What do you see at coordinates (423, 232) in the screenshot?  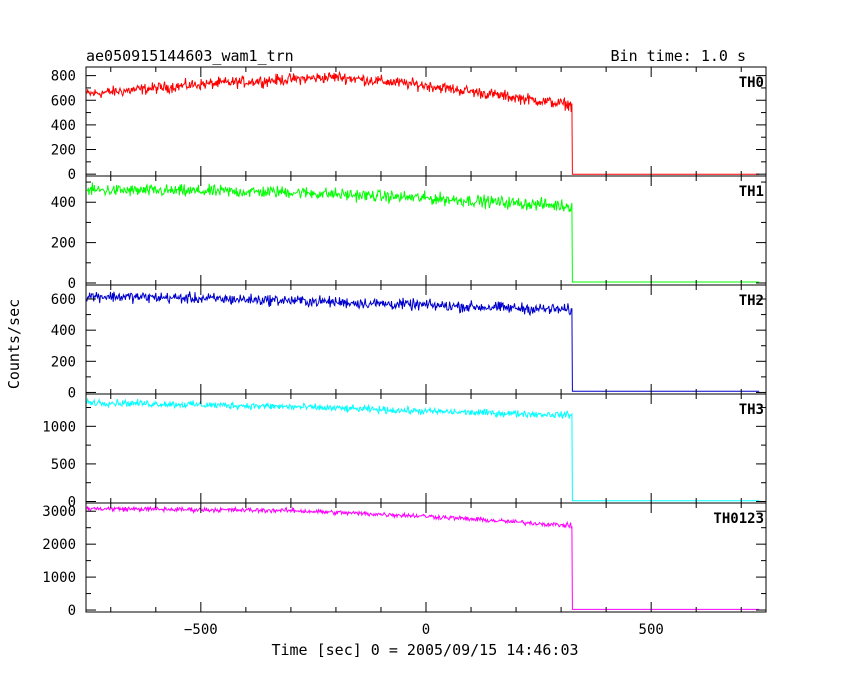 I see `series-th1` at bounding box center [423, 232].